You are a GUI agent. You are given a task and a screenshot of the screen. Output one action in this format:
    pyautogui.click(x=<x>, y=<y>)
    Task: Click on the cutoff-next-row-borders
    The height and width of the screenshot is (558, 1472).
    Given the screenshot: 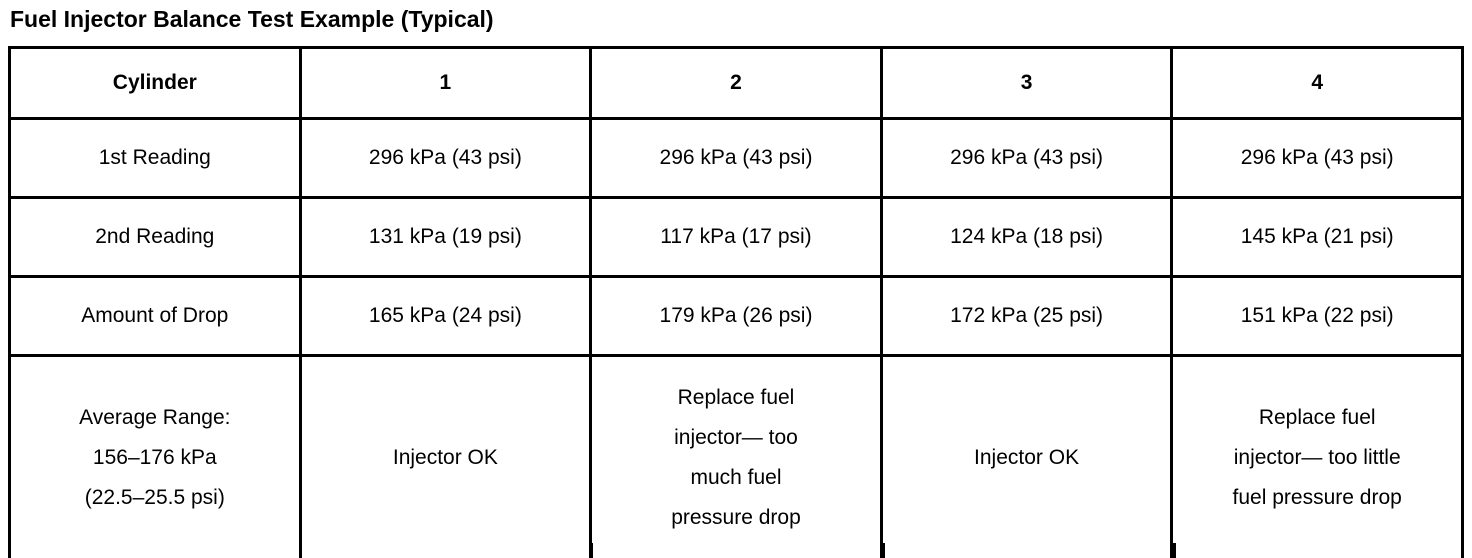 What is the action you would take?
    pyautogui.click(x=736, y=550)
    